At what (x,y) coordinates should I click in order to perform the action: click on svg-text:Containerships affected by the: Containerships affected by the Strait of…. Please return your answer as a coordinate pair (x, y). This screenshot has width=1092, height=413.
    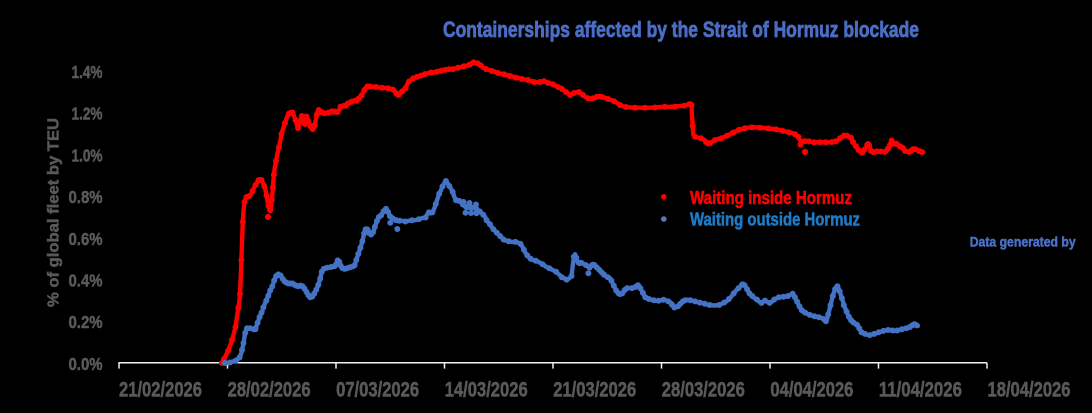
    Looking at the image, I should click on (681, 29).